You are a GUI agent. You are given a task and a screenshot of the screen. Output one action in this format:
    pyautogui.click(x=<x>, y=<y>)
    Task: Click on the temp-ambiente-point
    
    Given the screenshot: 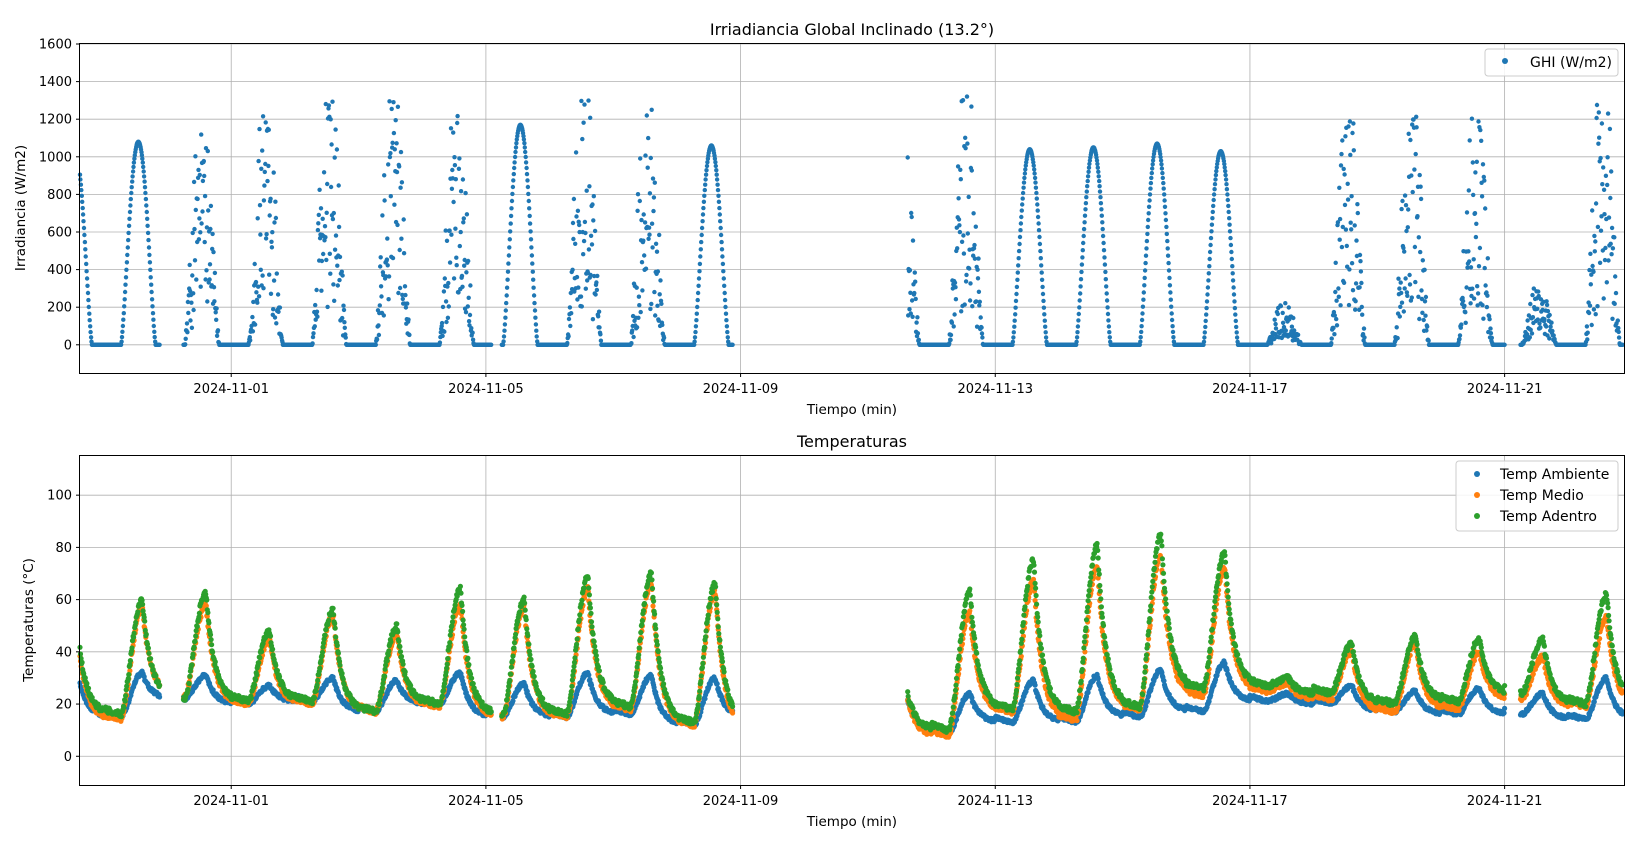 What is the action you would take?
    pyautogui.click(x=717, y=684)
    